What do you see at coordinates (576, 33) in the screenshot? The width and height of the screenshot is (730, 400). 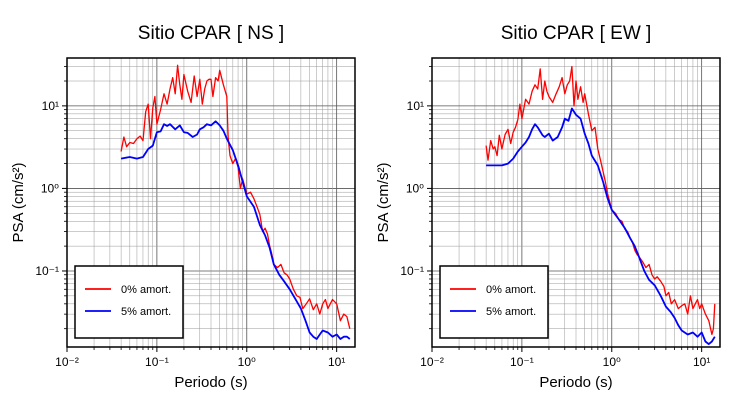 I see `chart-title: Sitio CPAR [ EW ]` at bounding box center [576, 33].